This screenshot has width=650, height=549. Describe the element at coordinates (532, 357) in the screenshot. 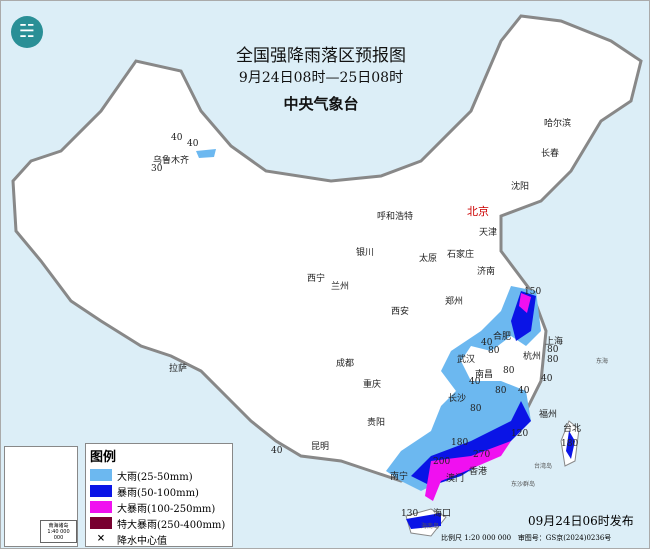

I see `city-label: 杭州` at that location.